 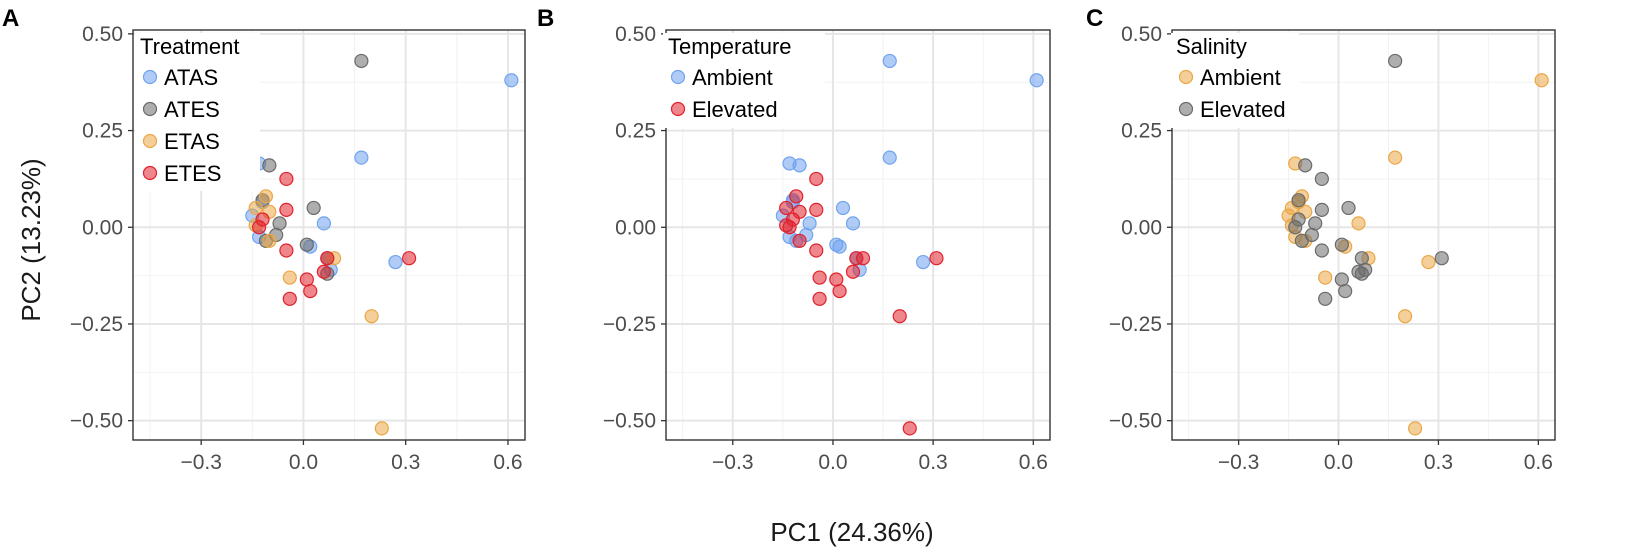 What do you see at coordinates (10, 18) in the screenshot?
I see `panel-letter-a: A` at bounding box center [10, 18].